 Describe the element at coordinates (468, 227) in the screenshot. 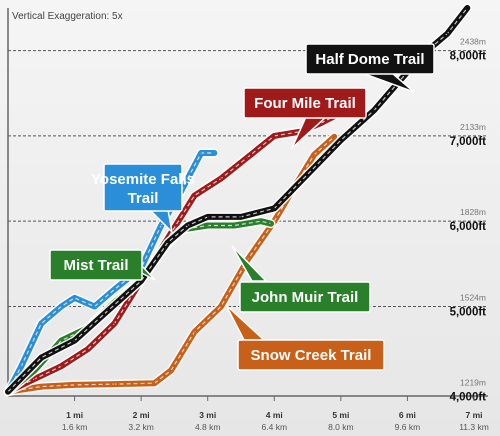

I see `y-tick-feet: 6,000ft` at that location.